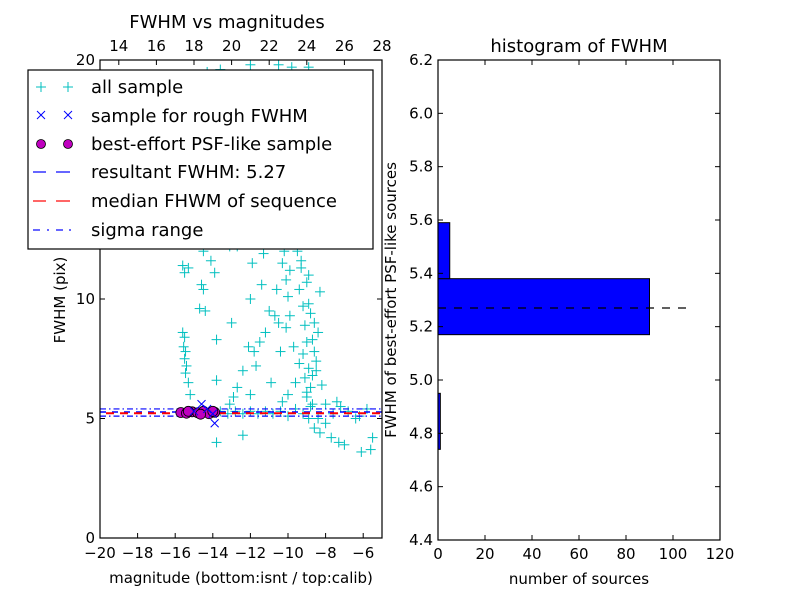 Image resolution: width=800 pixels, height=600 pixels. I want to click on scatter-x-label: magnitude (bottom:isnt / top:calib), so click(241, 578).